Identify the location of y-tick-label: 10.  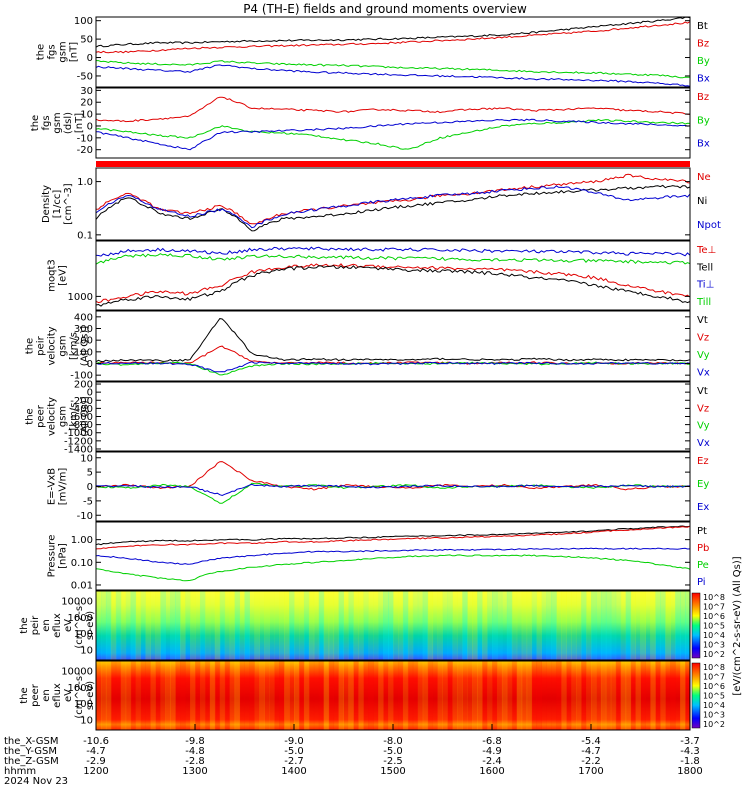
(86, 458).